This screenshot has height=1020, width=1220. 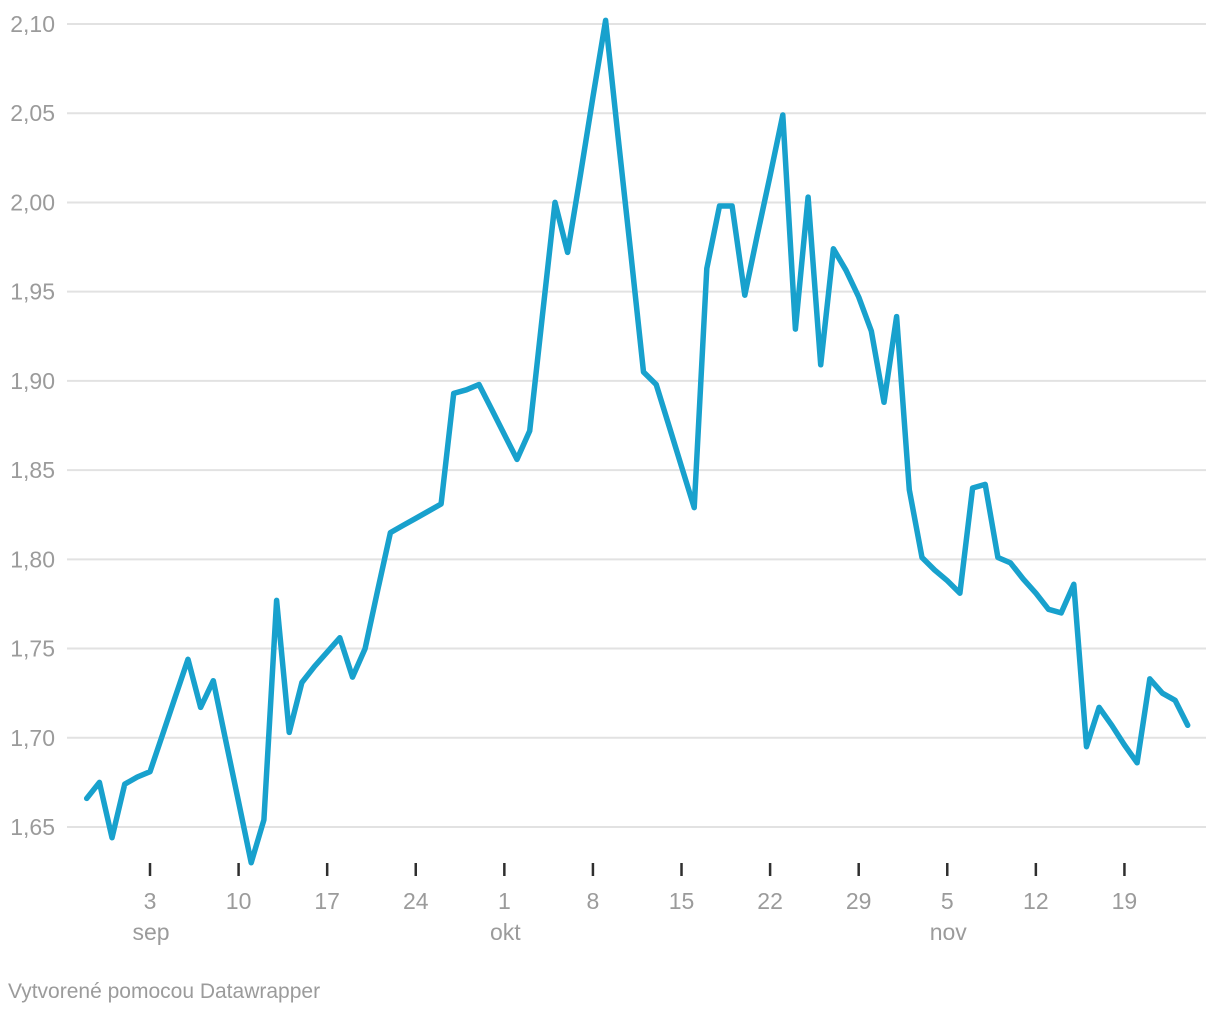 I want to click on x-axis-day-label: 17, so click(x=327, y=901).